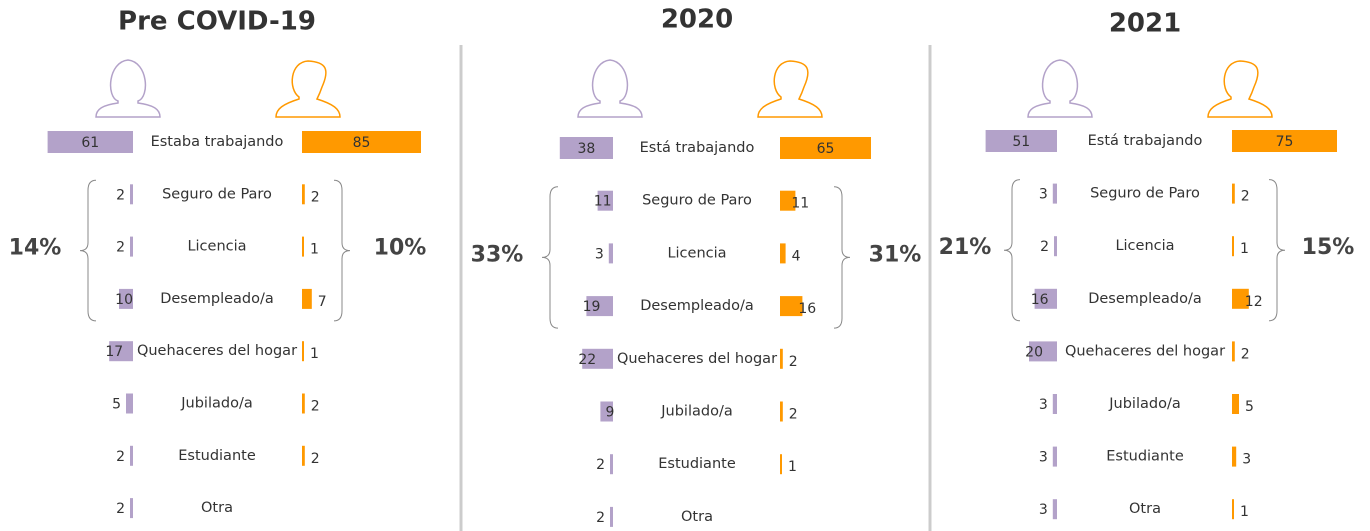 This screenshot has height=531, width=1370. I want to click on value-label: 19, so click(592, 307).